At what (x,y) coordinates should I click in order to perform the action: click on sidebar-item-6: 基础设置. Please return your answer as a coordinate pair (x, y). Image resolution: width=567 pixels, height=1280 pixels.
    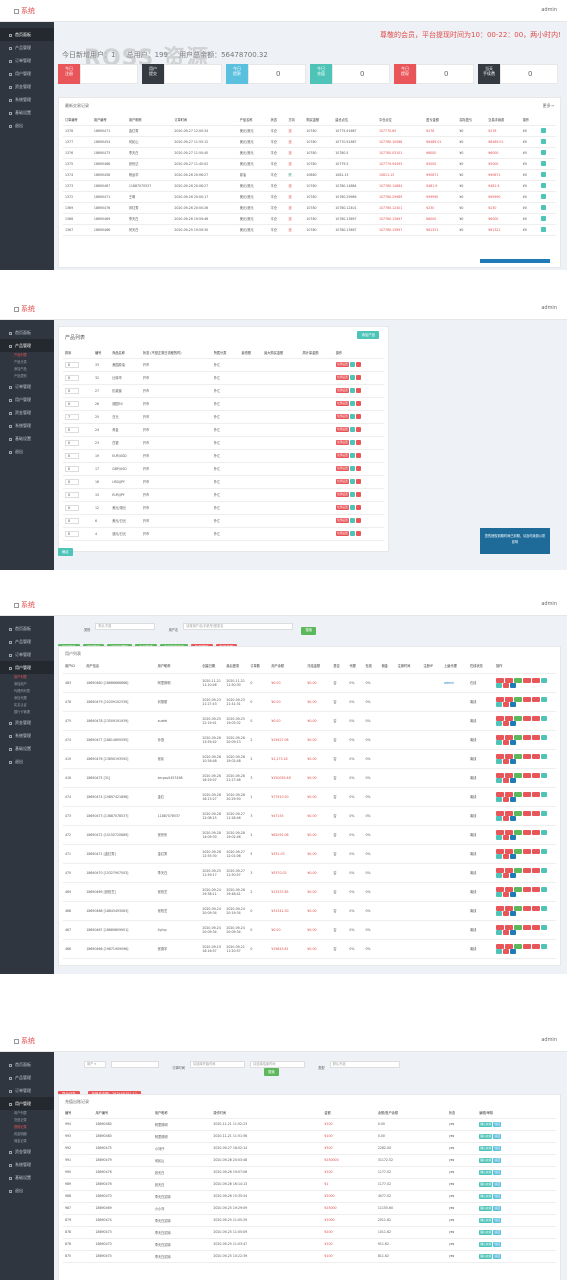
    Looking at the image, I should click on (27, 748).